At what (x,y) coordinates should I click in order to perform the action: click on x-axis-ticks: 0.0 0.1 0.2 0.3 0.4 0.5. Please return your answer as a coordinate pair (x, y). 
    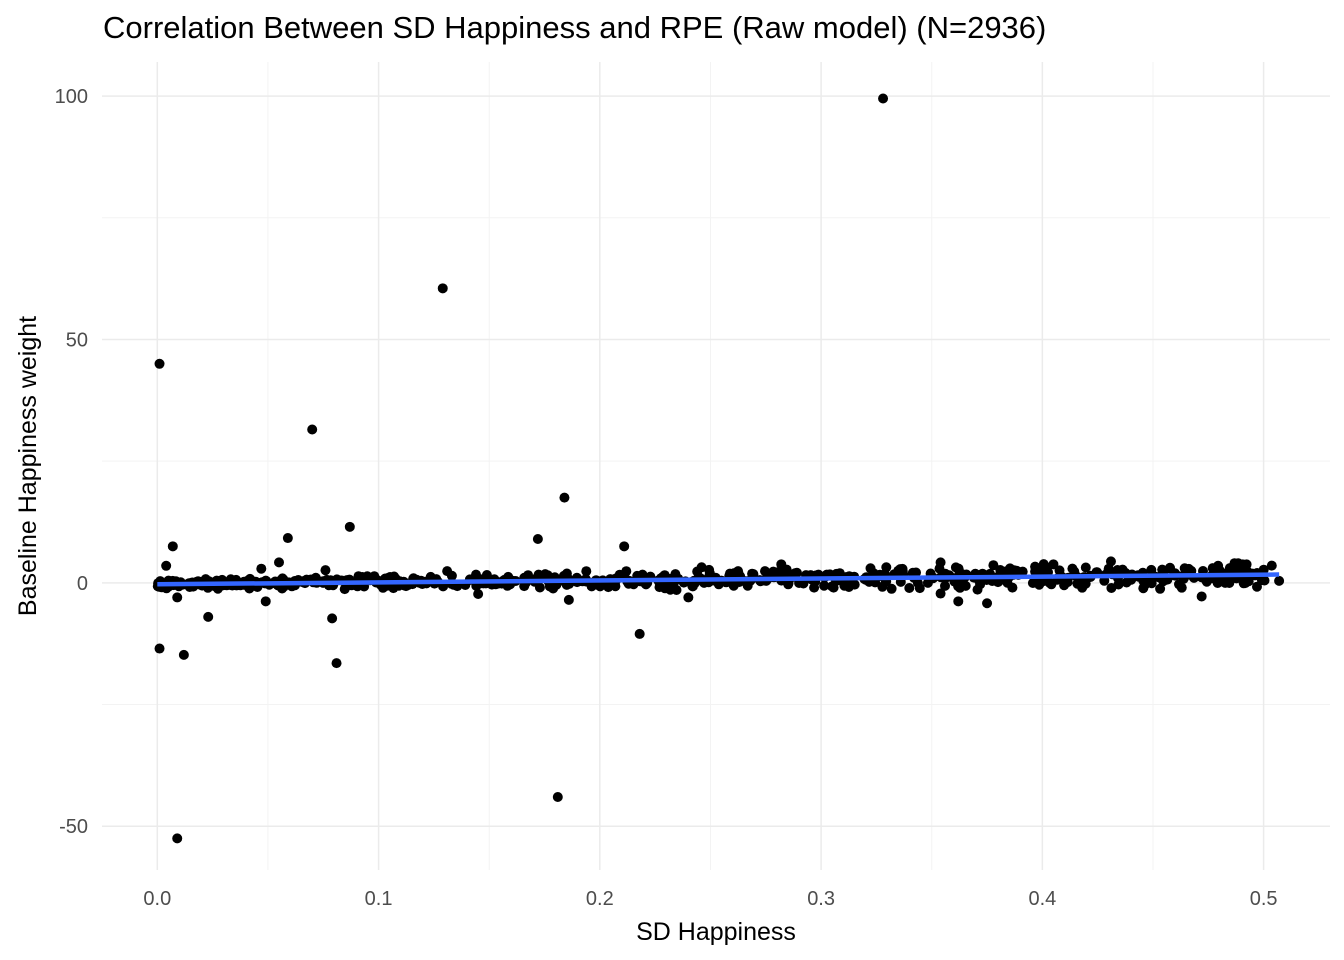
    Looking at the image, I should click on (710, 899).